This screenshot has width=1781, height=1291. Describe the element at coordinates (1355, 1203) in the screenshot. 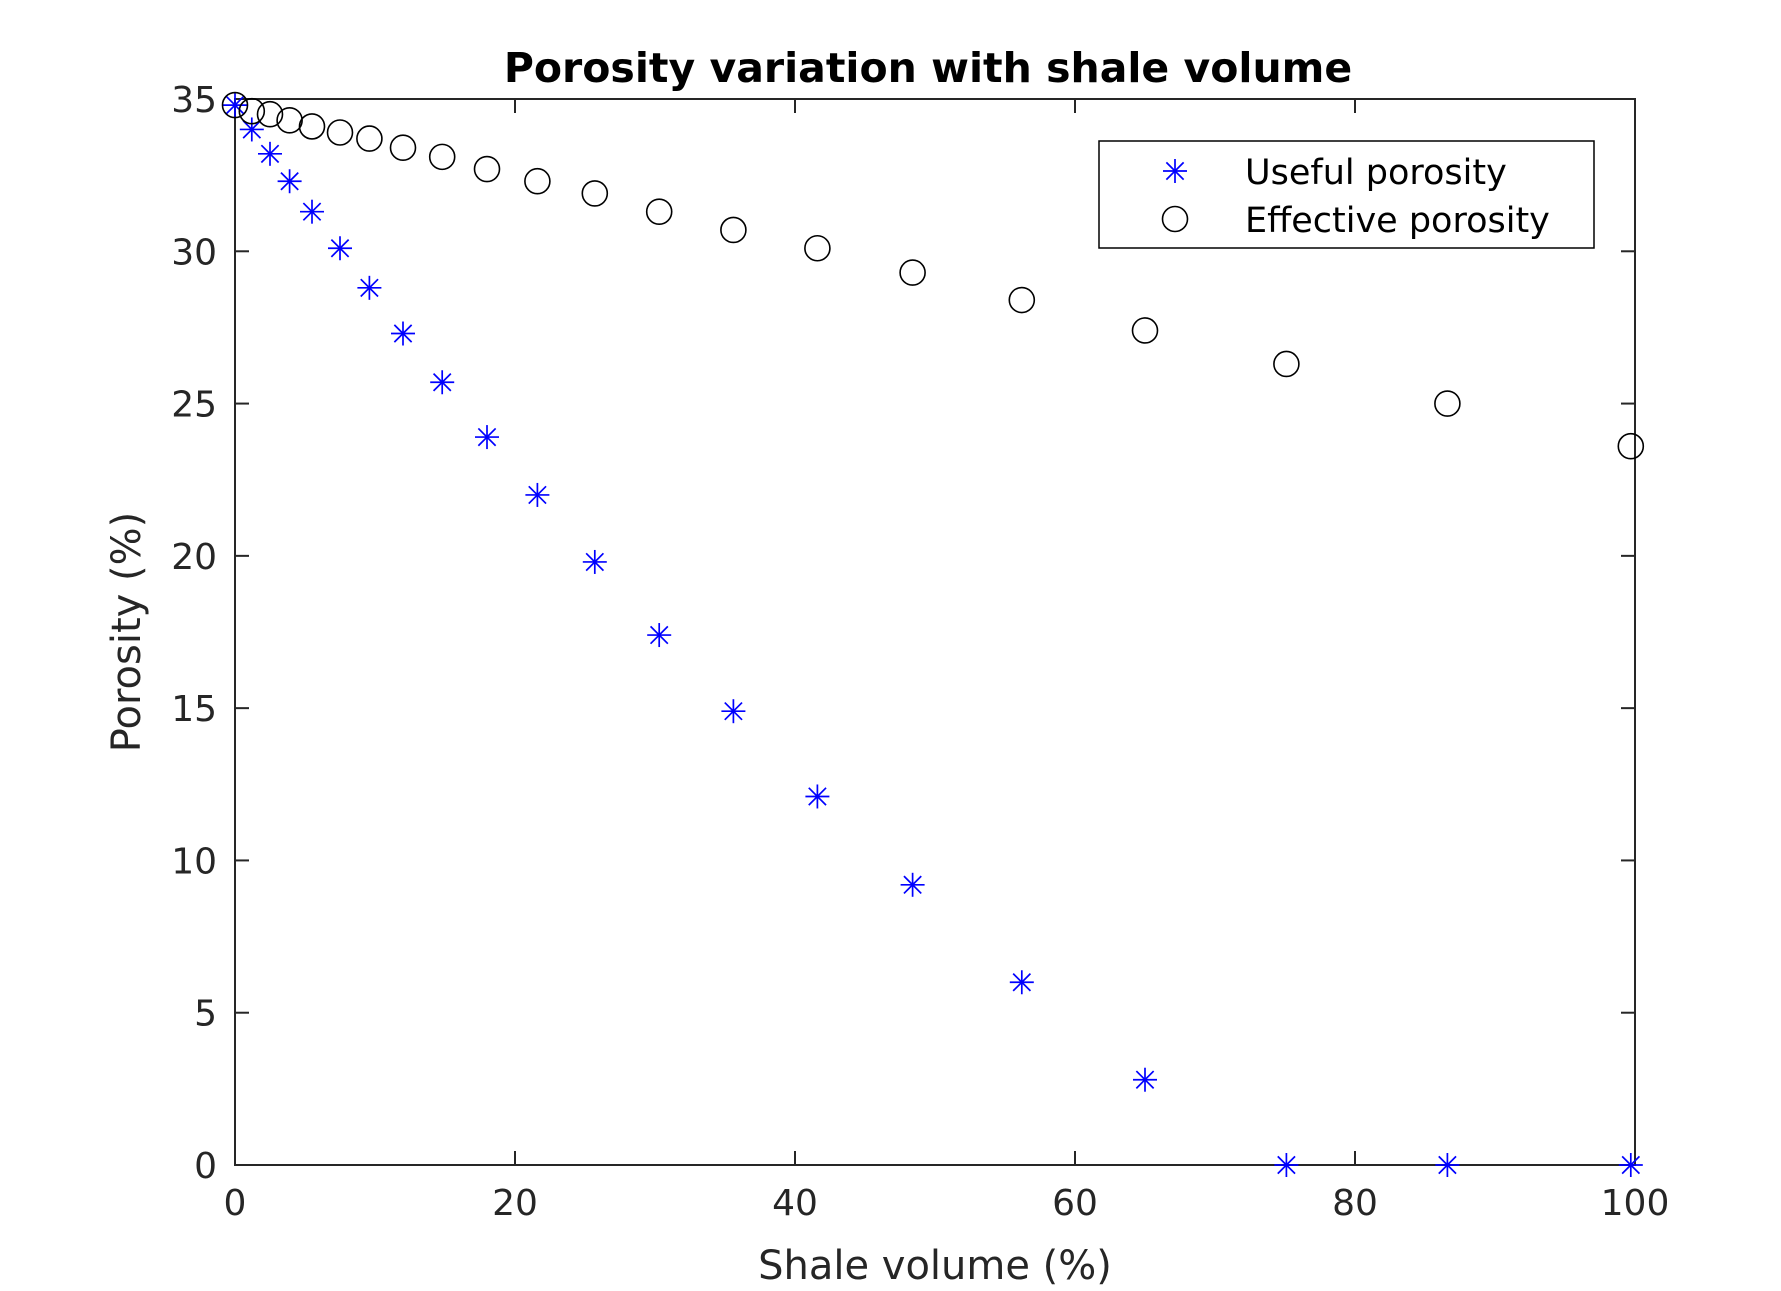

I see `x-tick-label-4: 80` at that location.